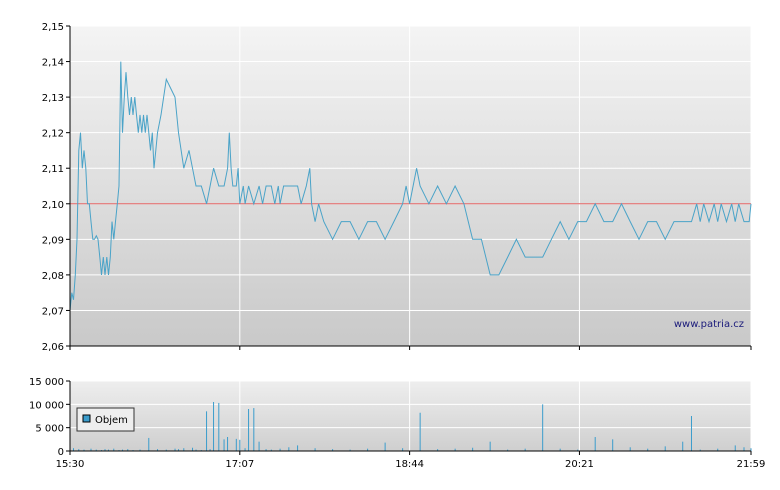 The width and height of the screenshot is (780, 490). What do you see at coordinates (53, 169) in the screenshot?
I see `price-y-tick-label: 2,11` at bounding box center [53, 169].